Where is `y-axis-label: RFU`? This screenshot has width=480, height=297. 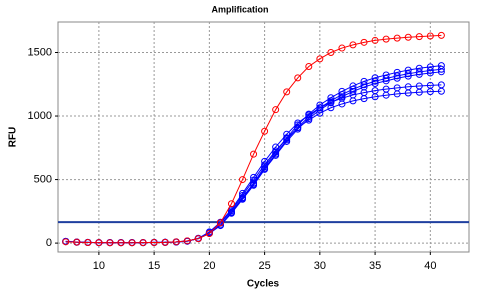 y-axis-label: RFU is located at coordinates (13, 137).